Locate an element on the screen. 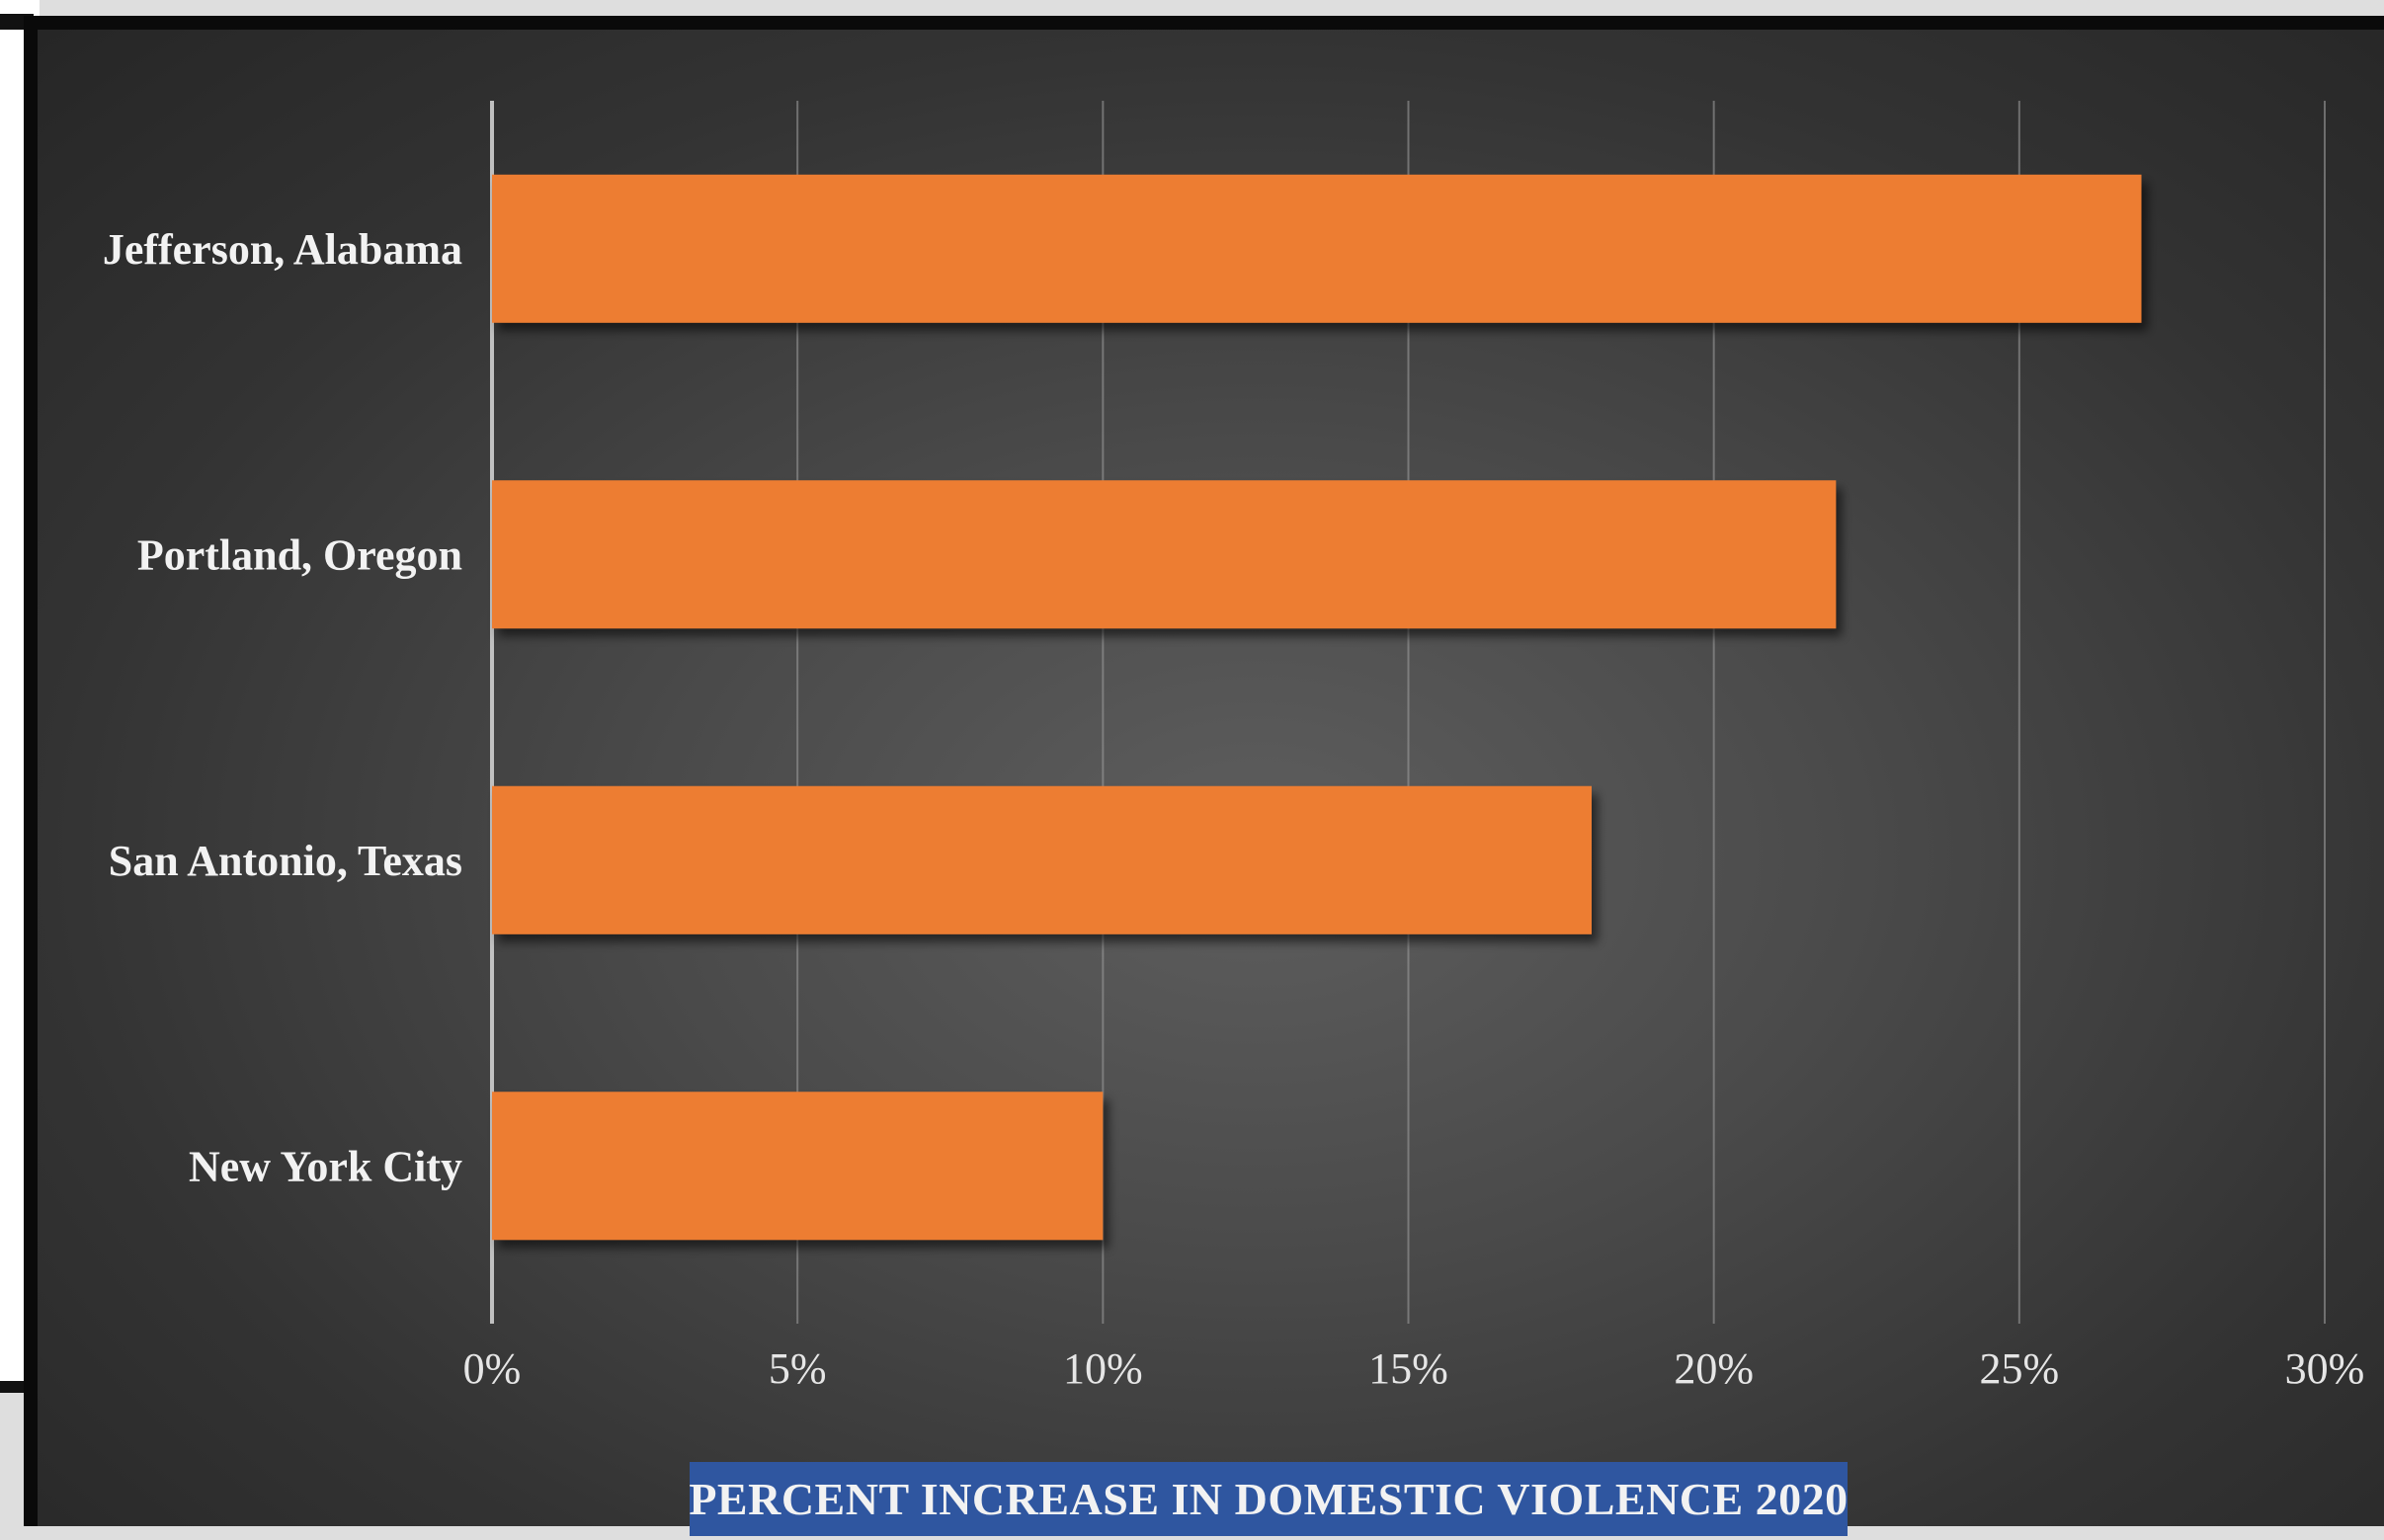 Image resolution: width=2384 pixels, height=1540 pixels. x-tick-label: 10% is located at coordinates (1103, 1368).